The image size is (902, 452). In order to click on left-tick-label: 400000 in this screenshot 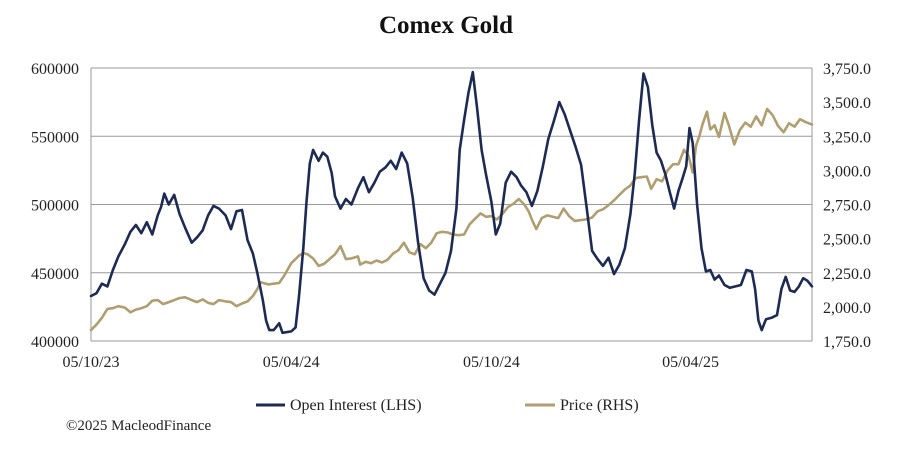, I will do `click(55, 342)`.